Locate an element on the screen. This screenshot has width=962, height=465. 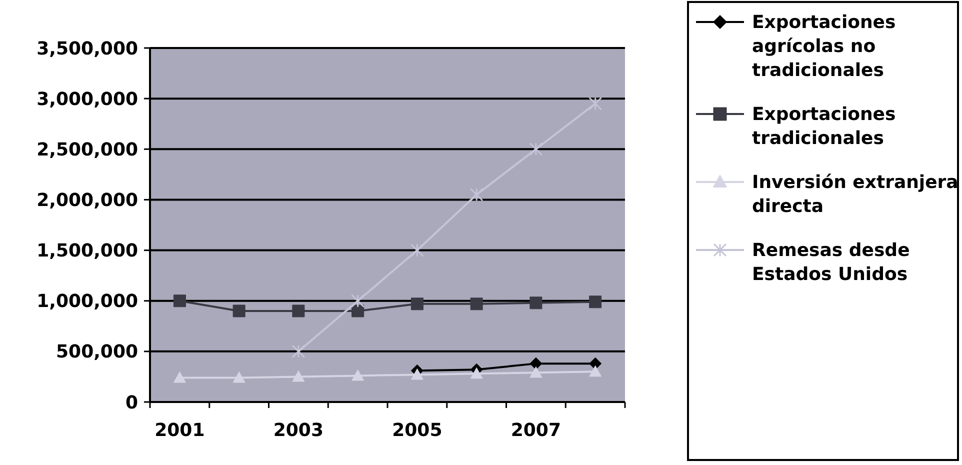
y-tick-label: 3,500,000 is located at coordinates (87, 49).